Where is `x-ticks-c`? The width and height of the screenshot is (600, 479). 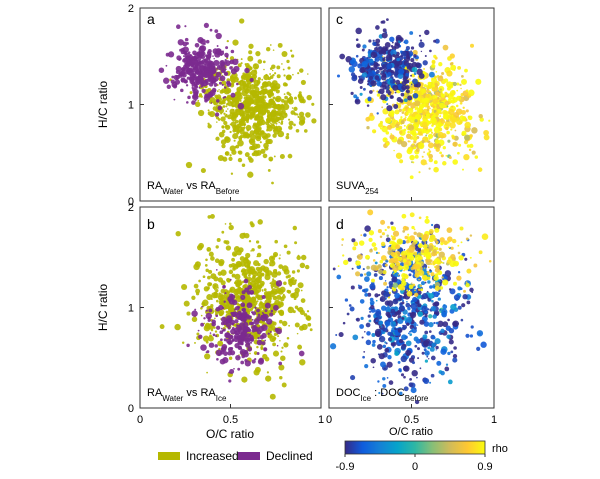 x-ticks-c is located at coordinates (411, 199).